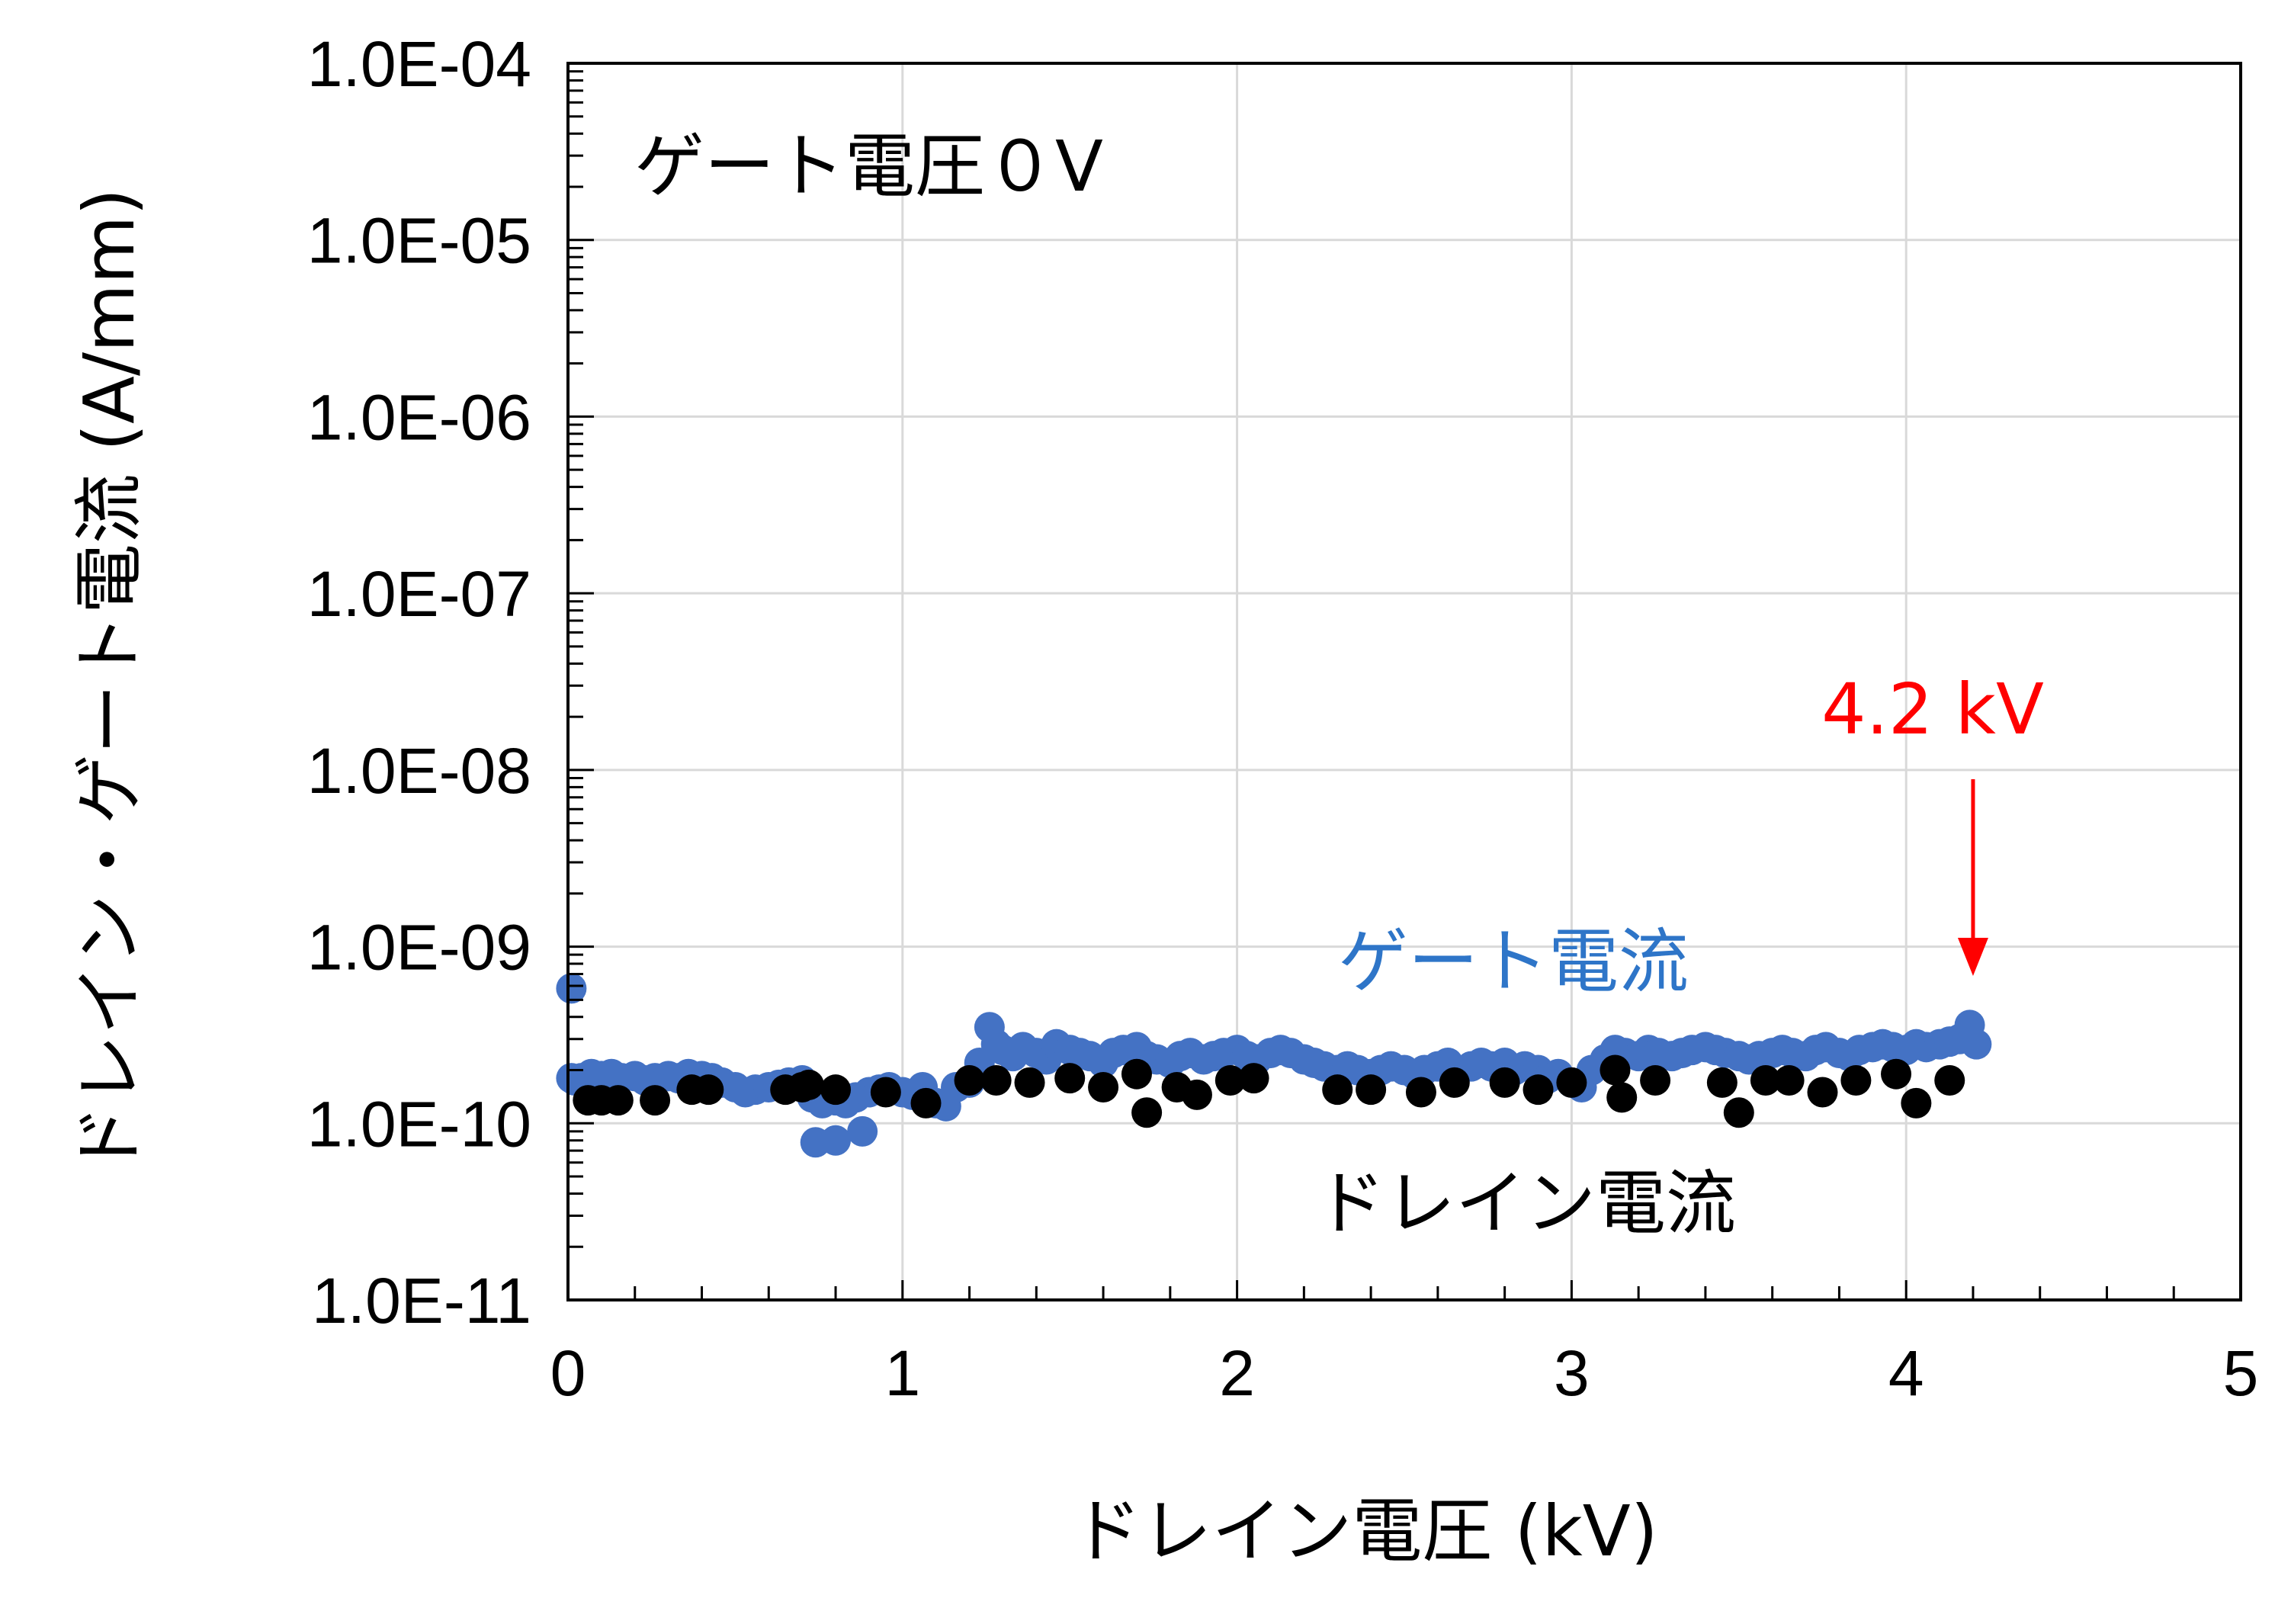 The image size is (2291, 1624). Describe the element at coordinates (902, 1373) in the screenshot. I see `x-tick-label: 1` at that location.